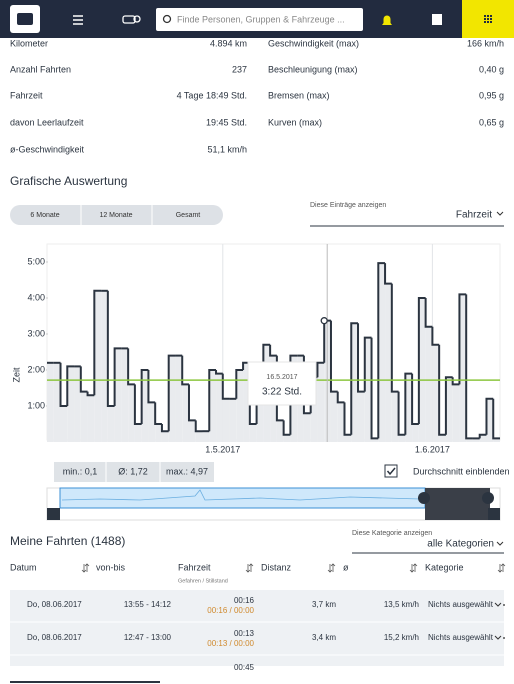 The width and height of the screenshot is (514, 684). What do you see at coordinates (488, 19) in the screenshot?
I see `apps-icon` at bounding box center [488, 19].